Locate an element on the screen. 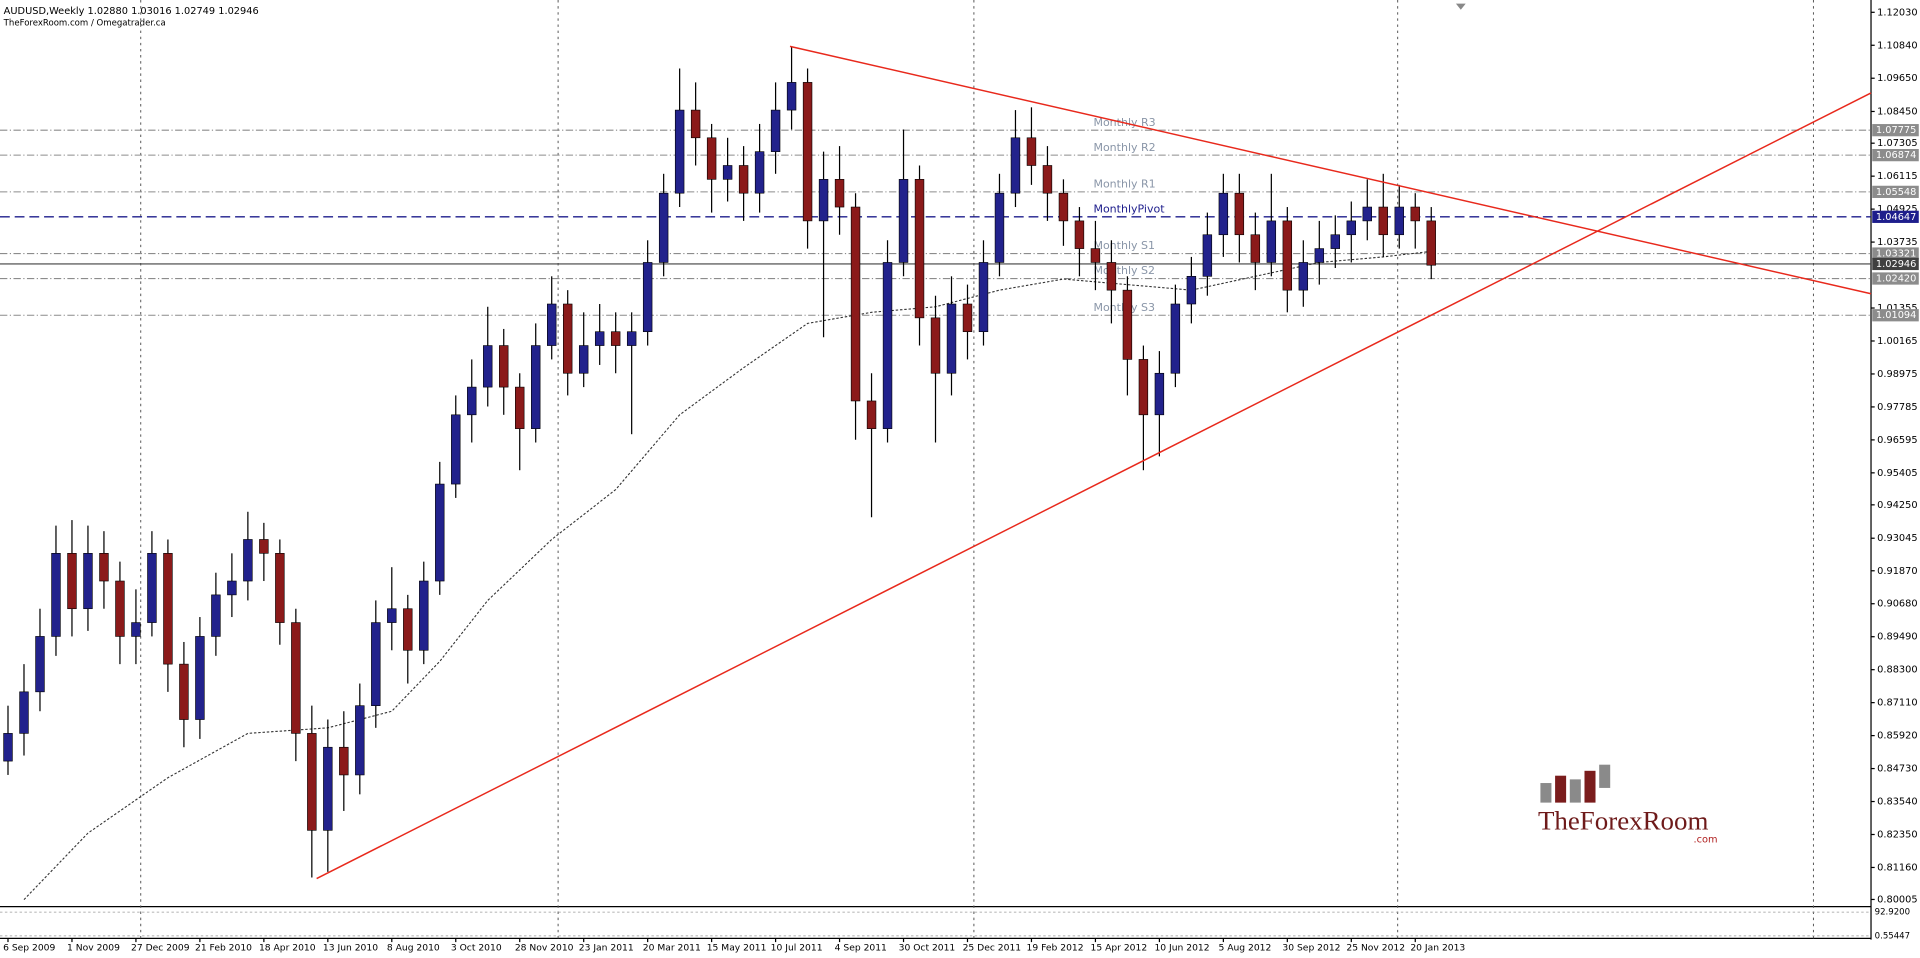 The height and width of the screenshot is (958, 1920). y-tick-label: 1.00165 is located at coordinates (1897, 341).